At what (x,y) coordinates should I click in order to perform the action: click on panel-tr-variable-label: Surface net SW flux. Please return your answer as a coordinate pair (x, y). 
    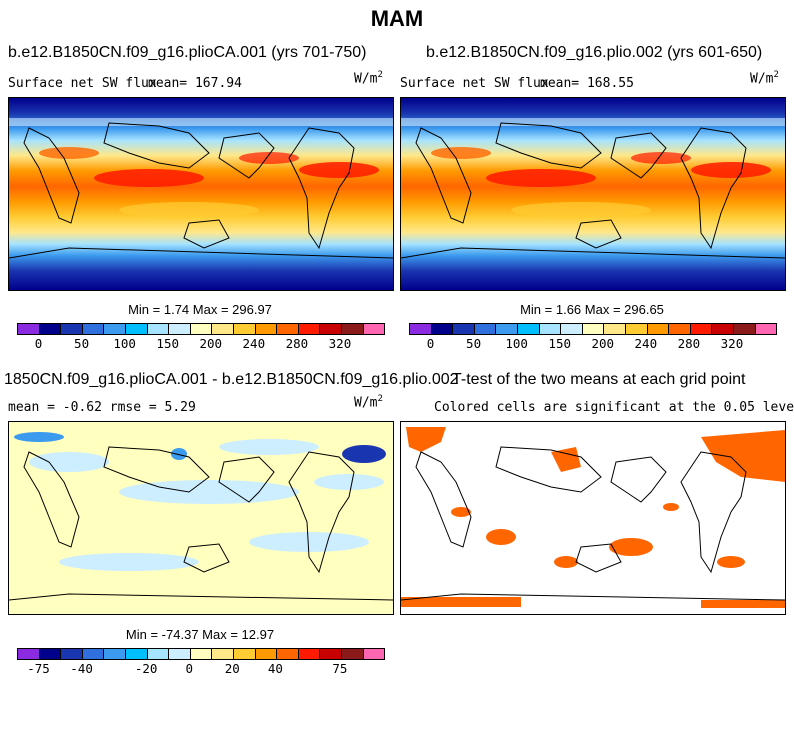
    Looking at the image, I should click on (474, 83).